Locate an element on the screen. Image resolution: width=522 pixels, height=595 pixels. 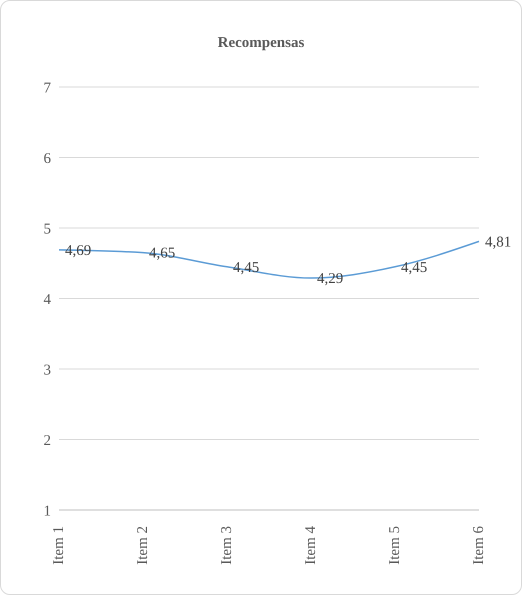
y-tick-label: 1 is located at coordinates (47, 511).